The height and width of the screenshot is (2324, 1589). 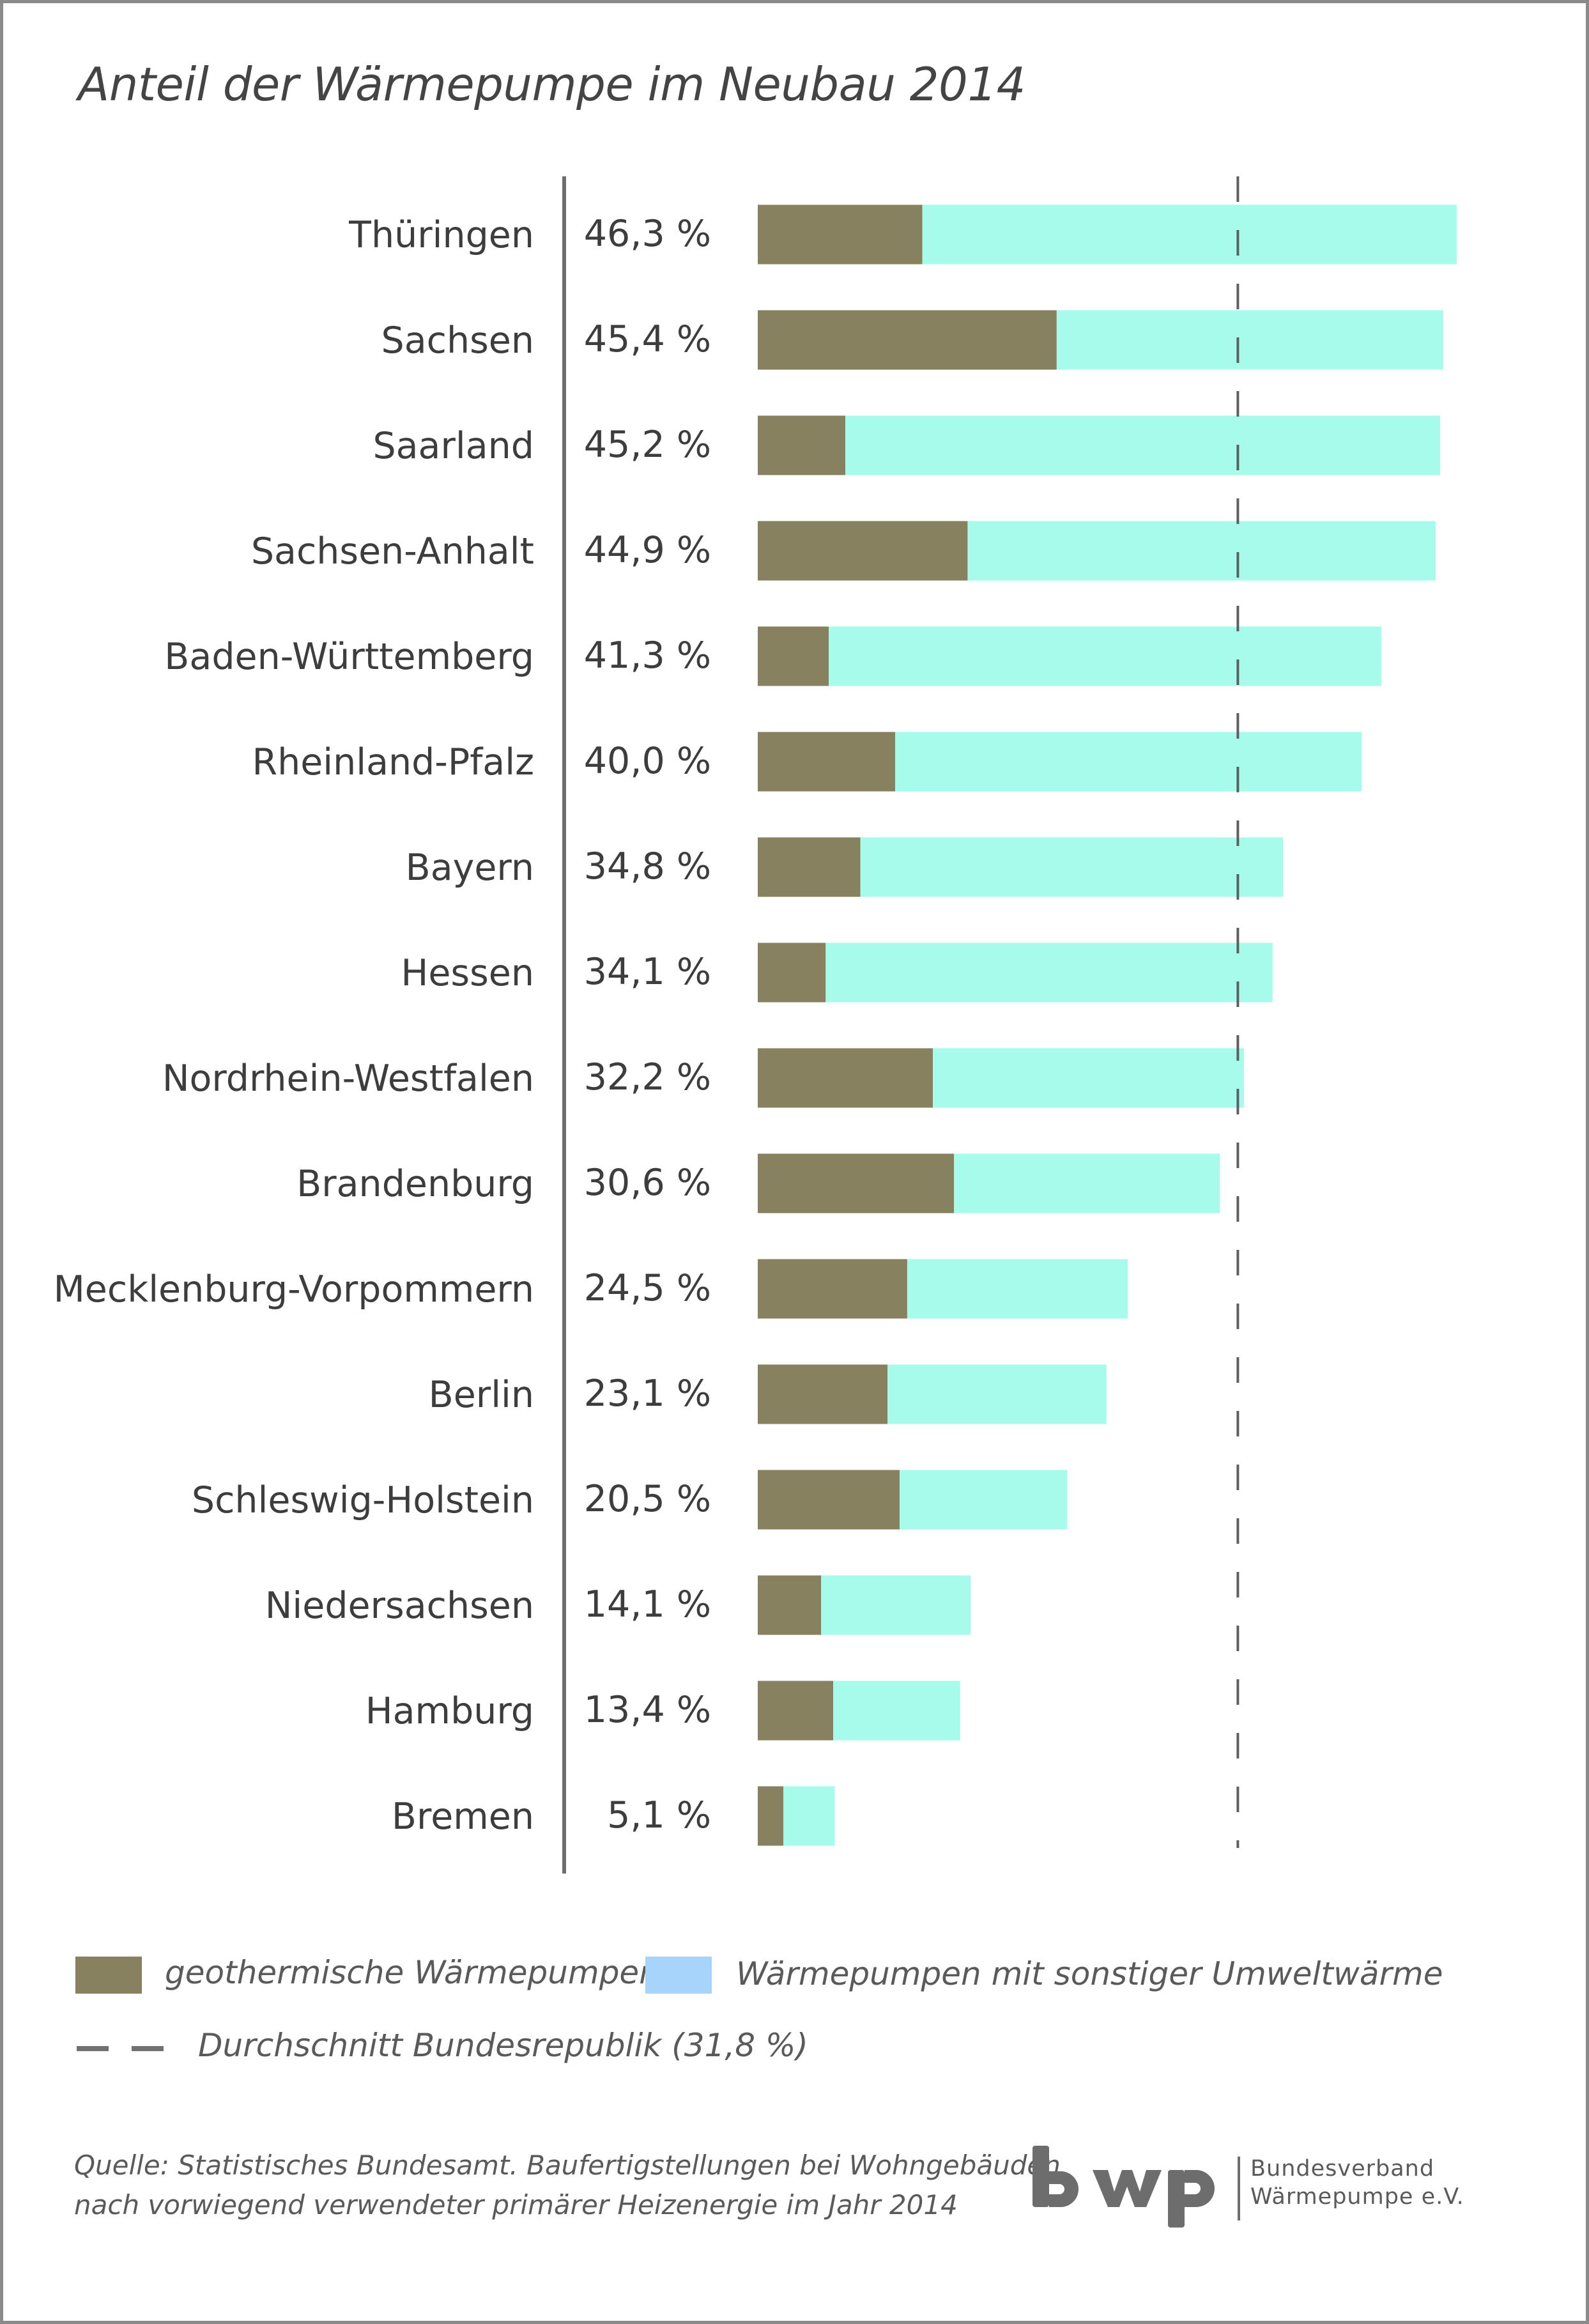 What do you see at coordinates (393, 762) in the screenshot?
I see `category-label: Rheinland-Pfalz` at bounding box center [393, 762].